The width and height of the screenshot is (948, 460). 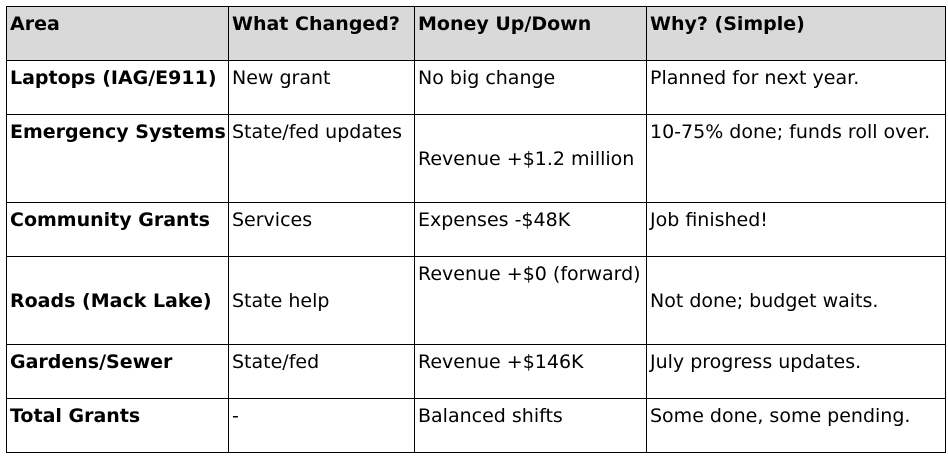 I want to click on header-what-changed: What Changed?, so click(x=321, y=33).